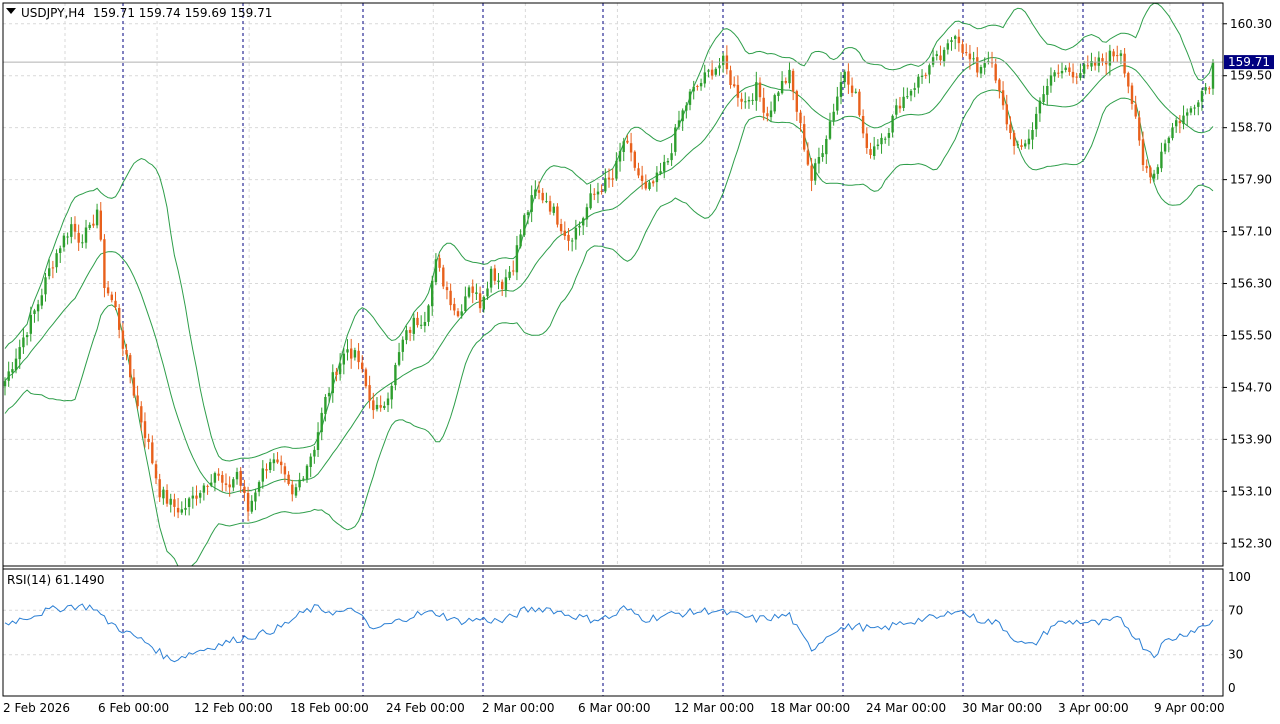  What do you see at coordinates (56, 580) in the screenshot?
I see `rsi-title: RSI(14) 61.1490` at bounding box center [56, 580].